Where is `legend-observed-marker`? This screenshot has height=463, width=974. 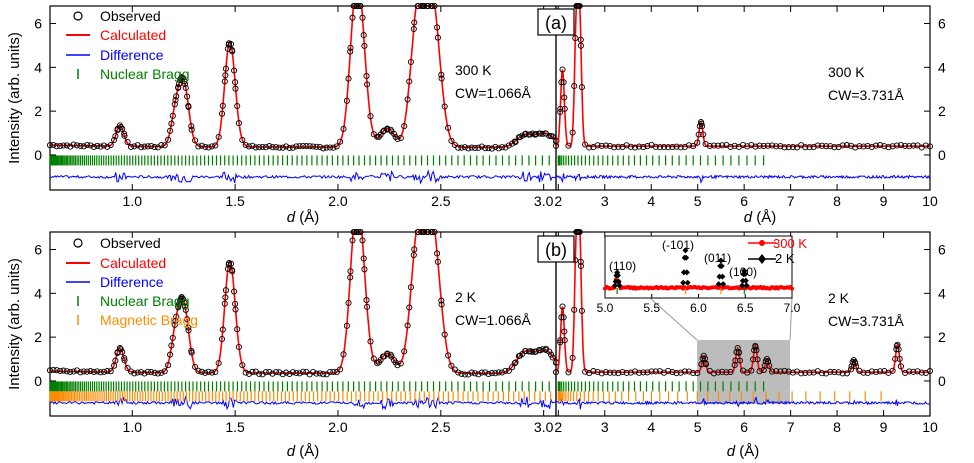
legend-observed-marker is located at coordinates (78, 16).